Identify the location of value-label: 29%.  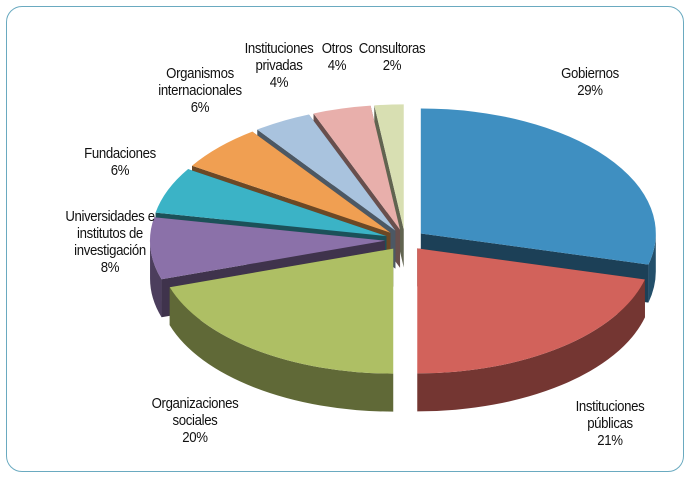
(590, 90).